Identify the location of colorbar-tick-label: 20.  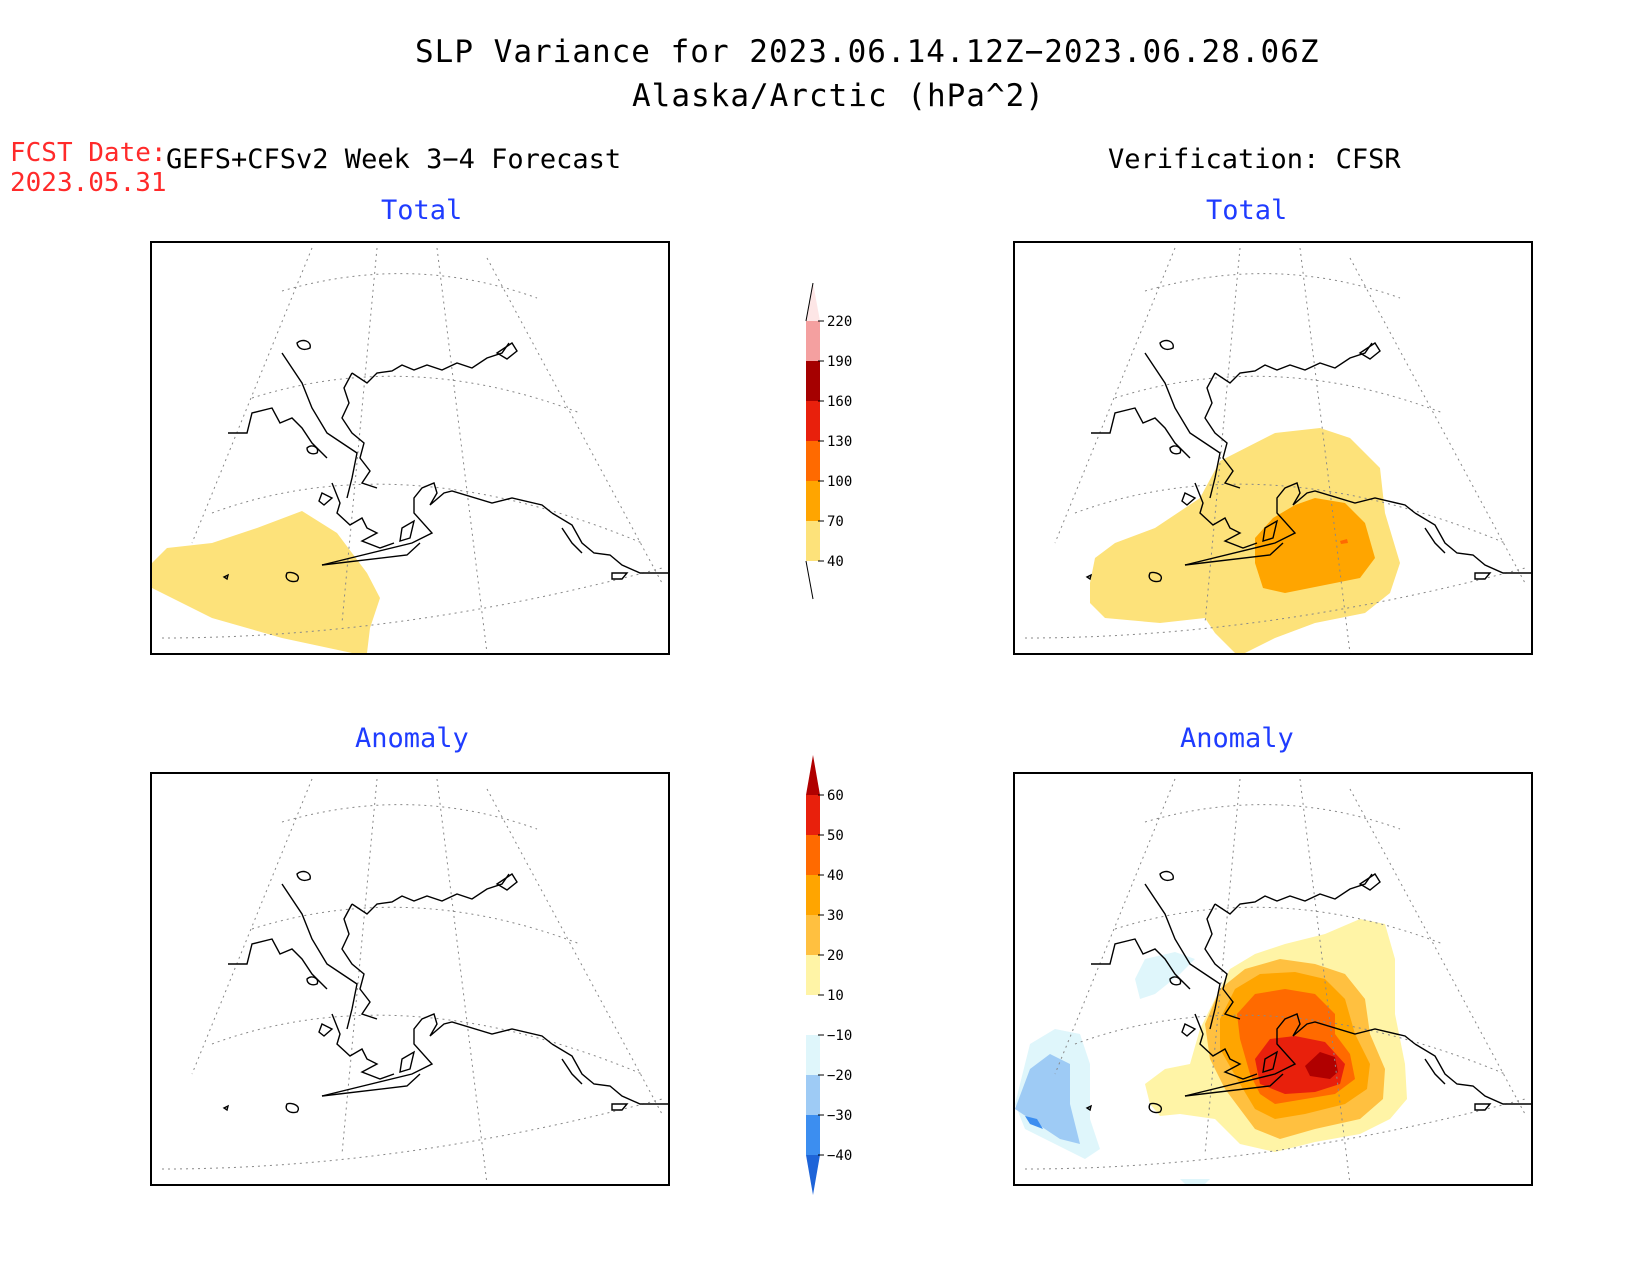
(835, 956).